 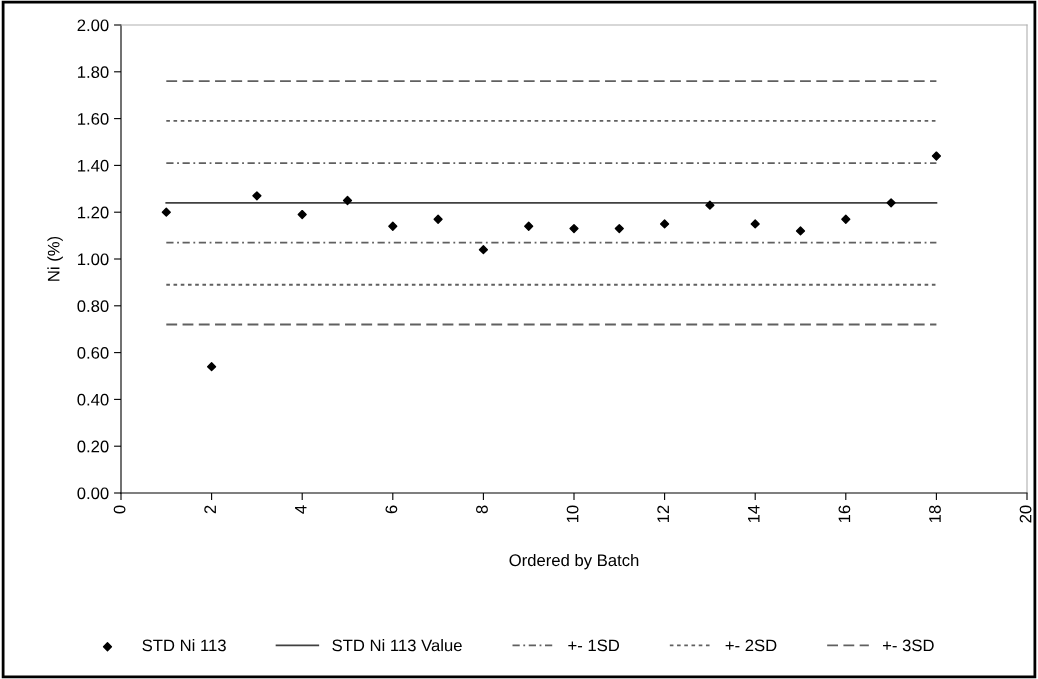 I want to click on x-tick-label: 2, so click(x=210, y=509).